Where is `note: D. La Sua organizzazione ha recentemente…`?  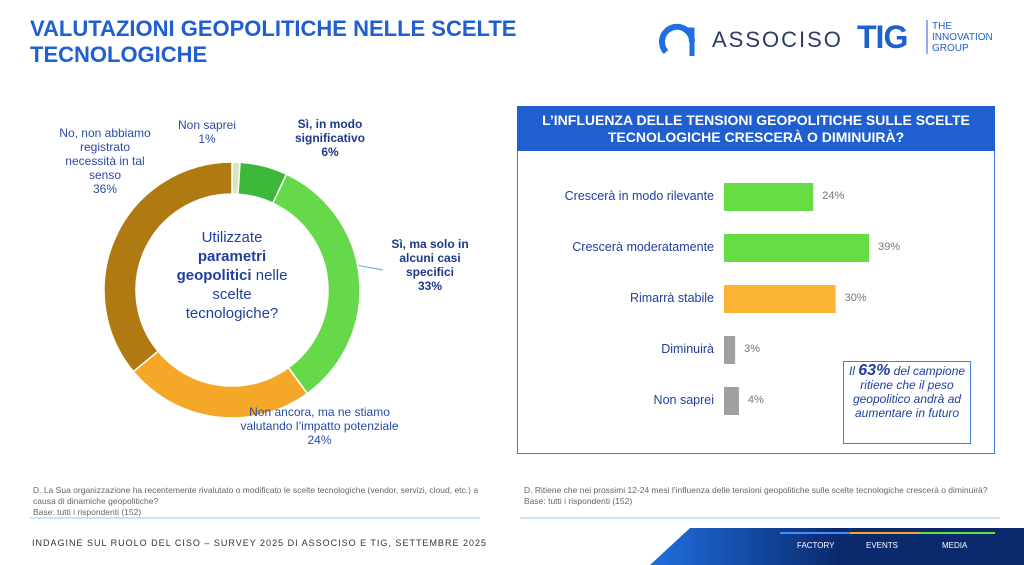 note: D. La Sua organizzazione ha recentemente… is located at coordinates (263, 501).